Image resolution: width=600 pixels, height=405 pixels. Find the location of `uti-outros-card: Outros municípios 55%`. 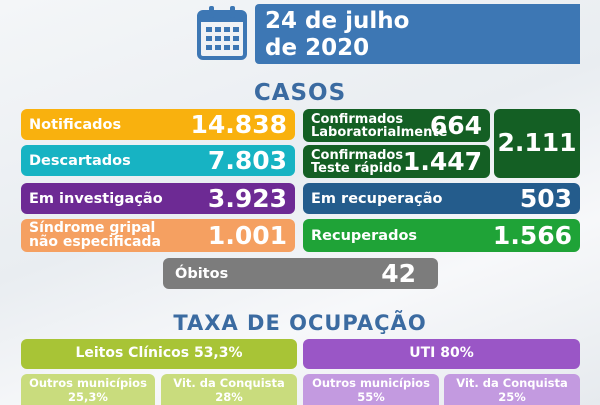

uti-outros-card: Outros municípios 55% is located at coordinates (371, 389).